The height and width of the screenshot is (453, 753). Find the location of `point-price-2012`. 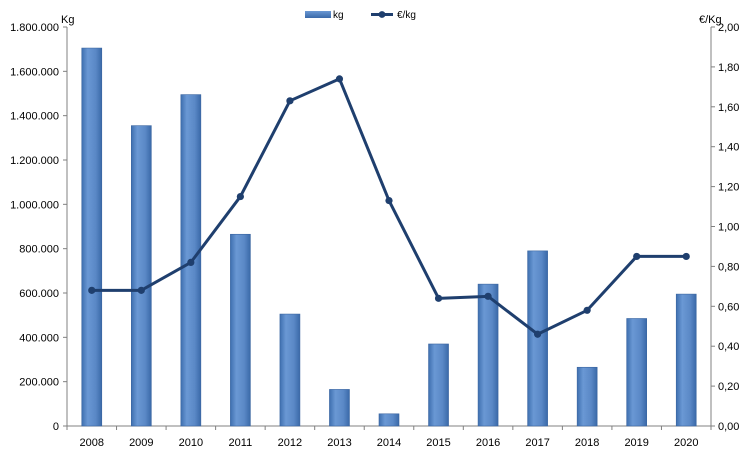

point-price-2012 is located at coordinates (290, 101).